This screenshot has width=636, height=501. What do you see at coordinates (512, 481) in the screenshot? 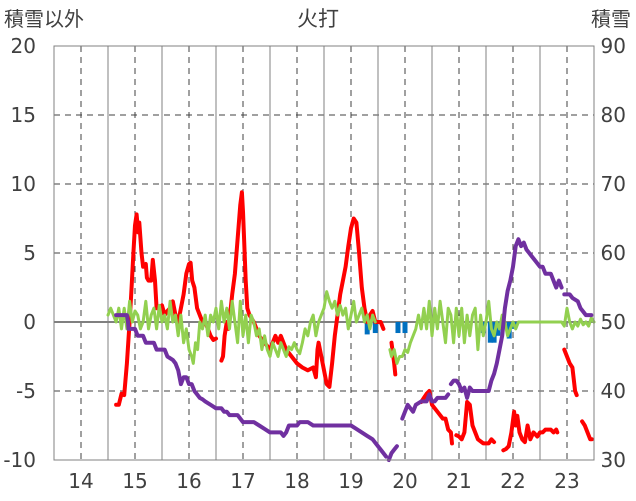
I see `x-tick-label: 22` at bounding box center [512, 481].